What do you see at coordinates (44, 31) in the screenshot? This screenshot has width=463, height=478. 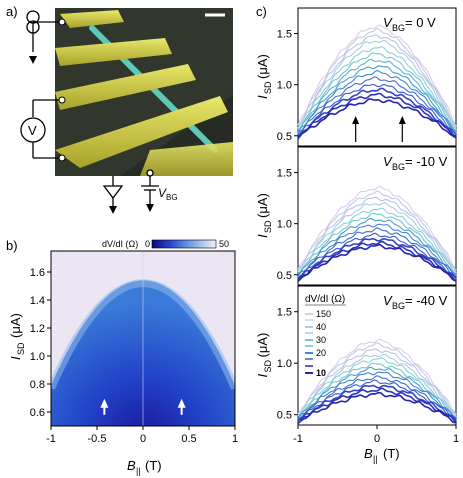 I see `current-source` at bounding box center [44, 31].